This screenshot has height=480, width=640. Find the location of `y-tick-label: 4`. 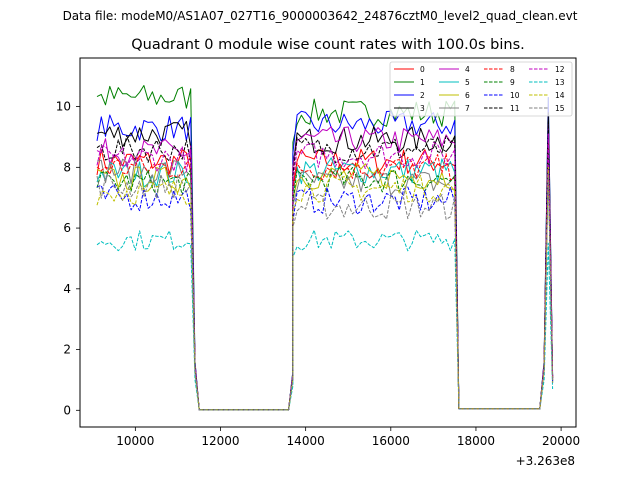

y-tick-label: 4 is located at coordinates (67, 289).